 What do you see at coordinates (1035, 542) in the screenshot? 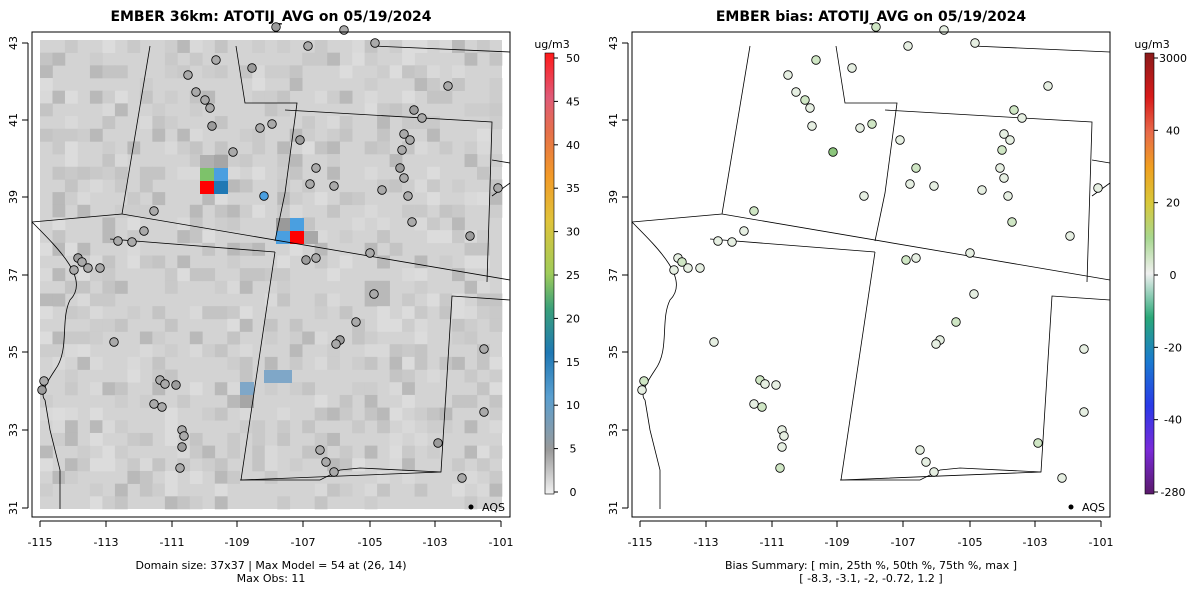
I see `right-x-tick-label: -103` at bounding box center [1035, 542].